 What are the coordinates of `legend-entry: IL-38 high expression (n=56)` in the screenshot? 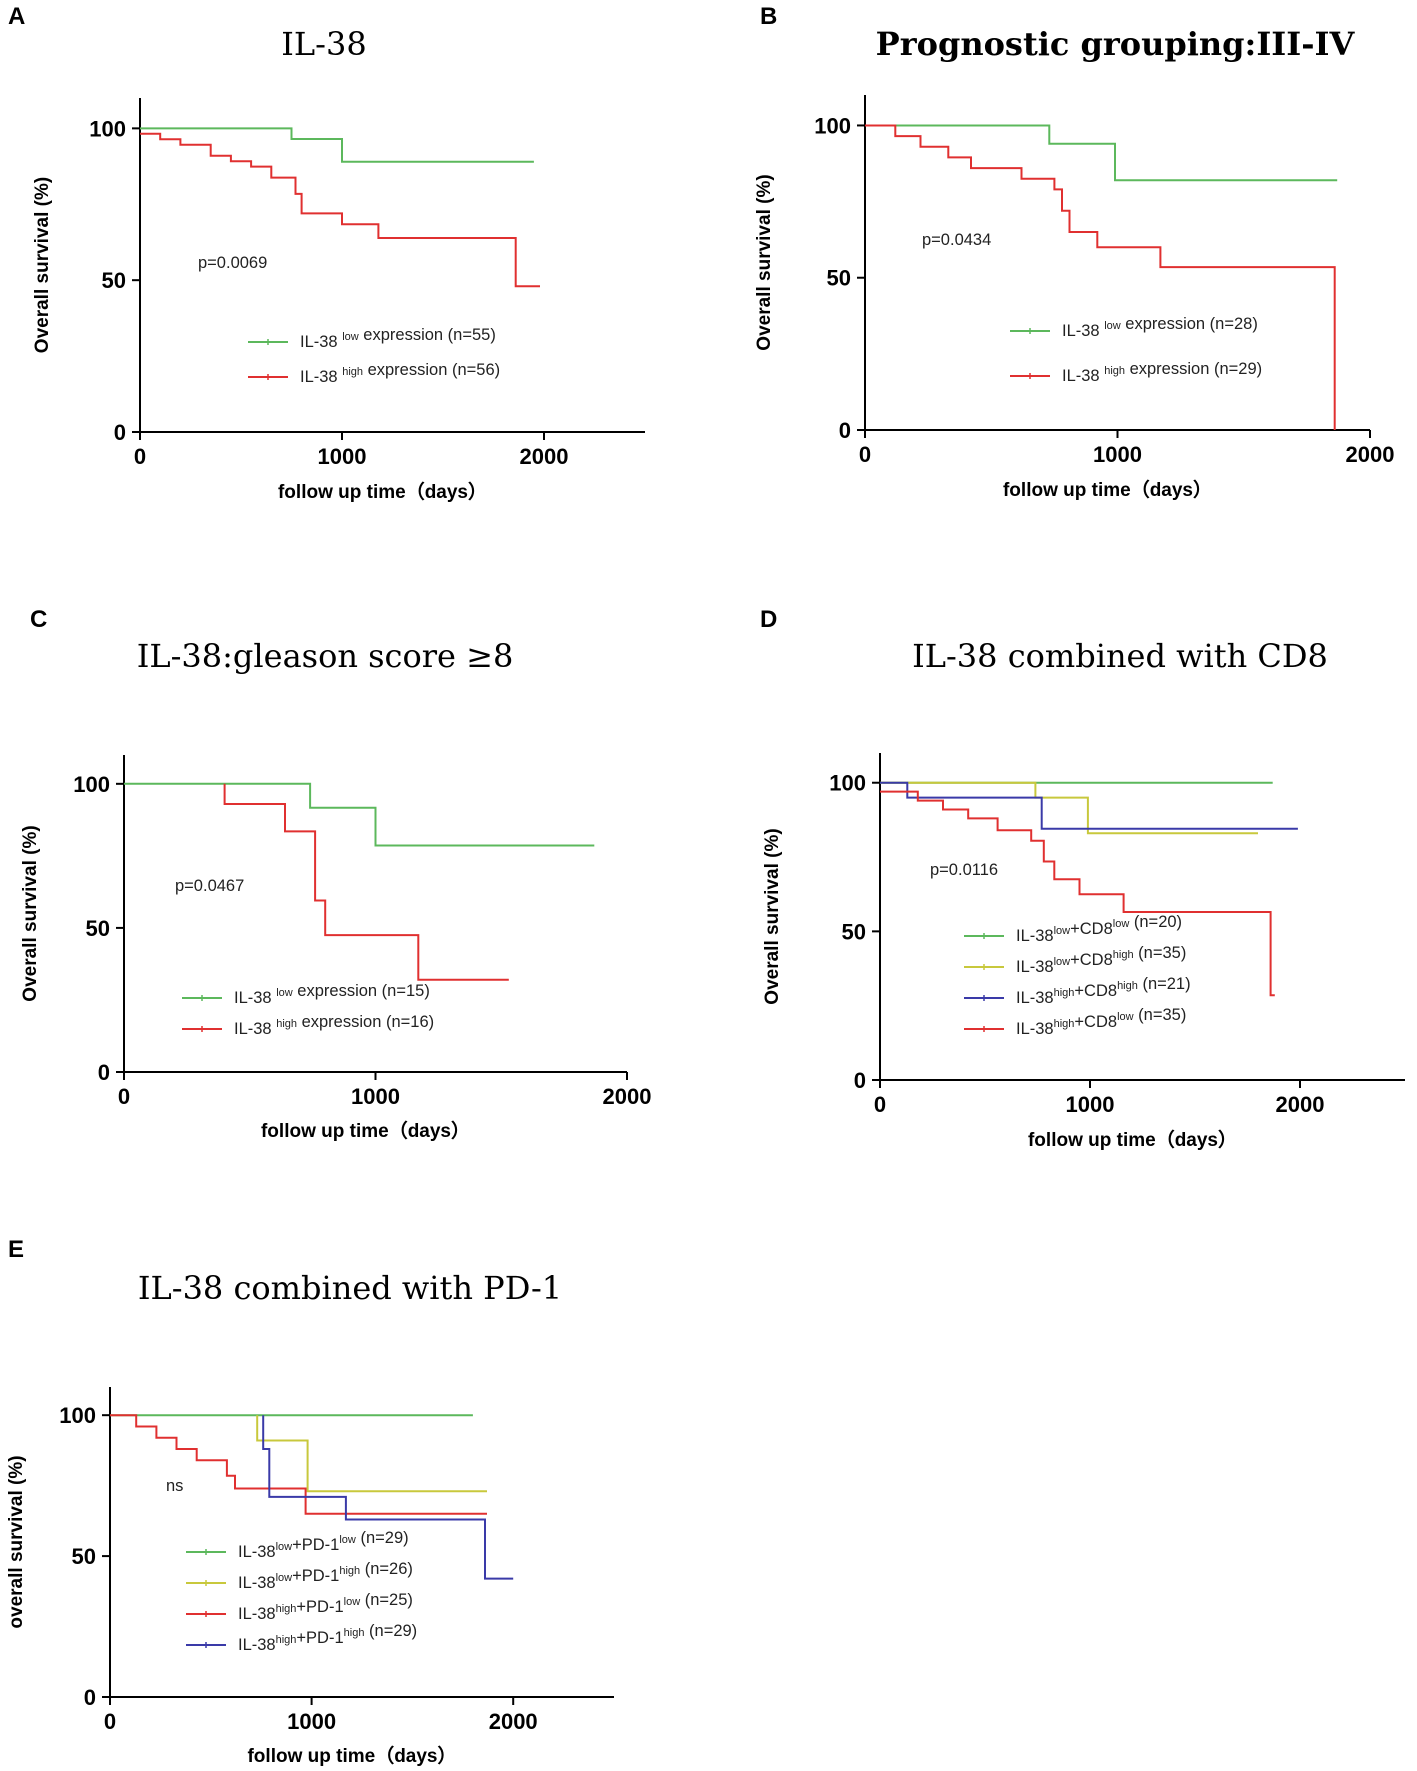 It's located at (400, 373).